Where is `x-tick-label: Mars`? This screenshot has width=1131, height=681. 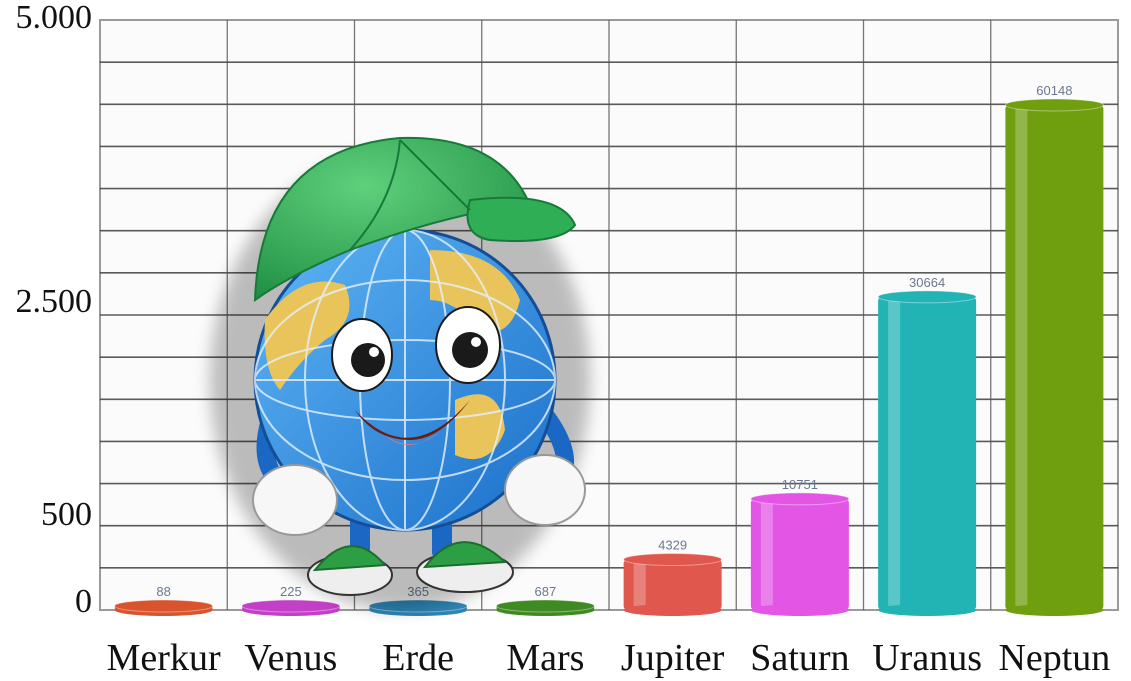 x-tick-label: Mars is located at coordinates (545, 658).